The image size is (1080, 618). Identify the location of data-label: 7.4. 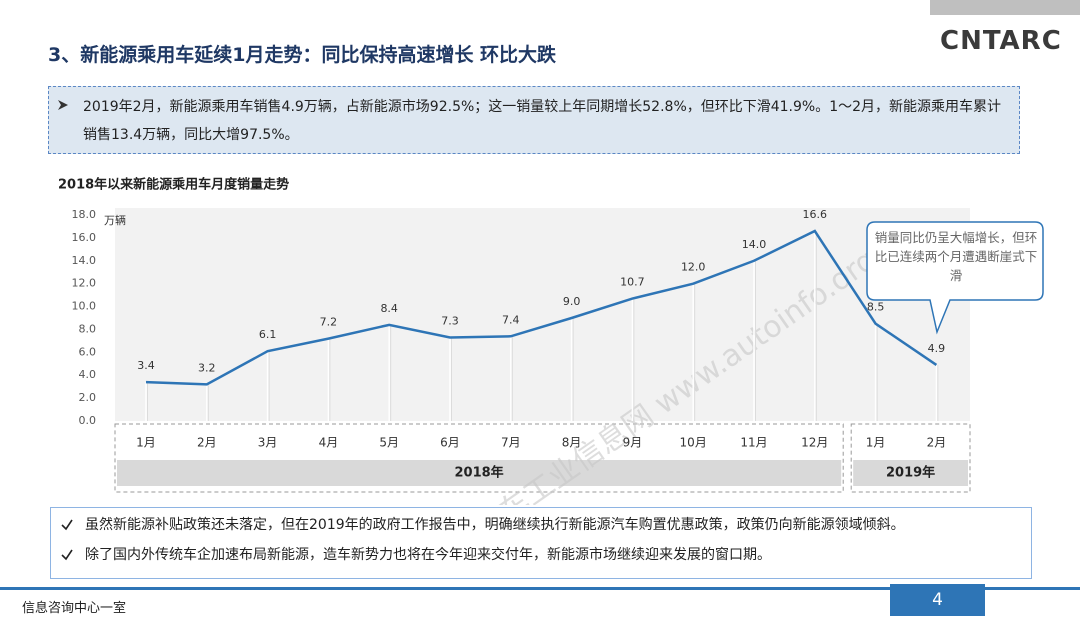
(511, 319).